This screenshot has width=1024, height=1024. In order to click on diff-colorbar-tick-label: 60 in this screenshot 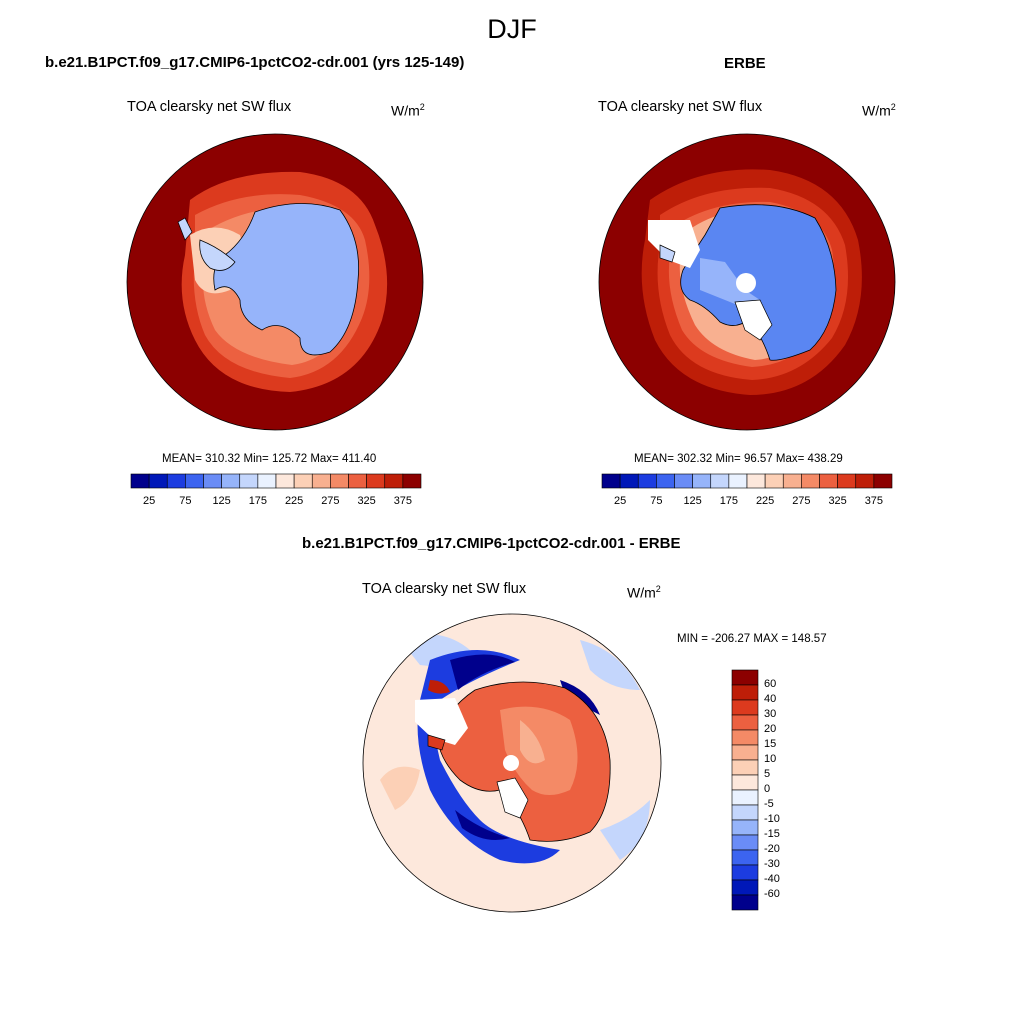, I will do `click(770, 684)`.